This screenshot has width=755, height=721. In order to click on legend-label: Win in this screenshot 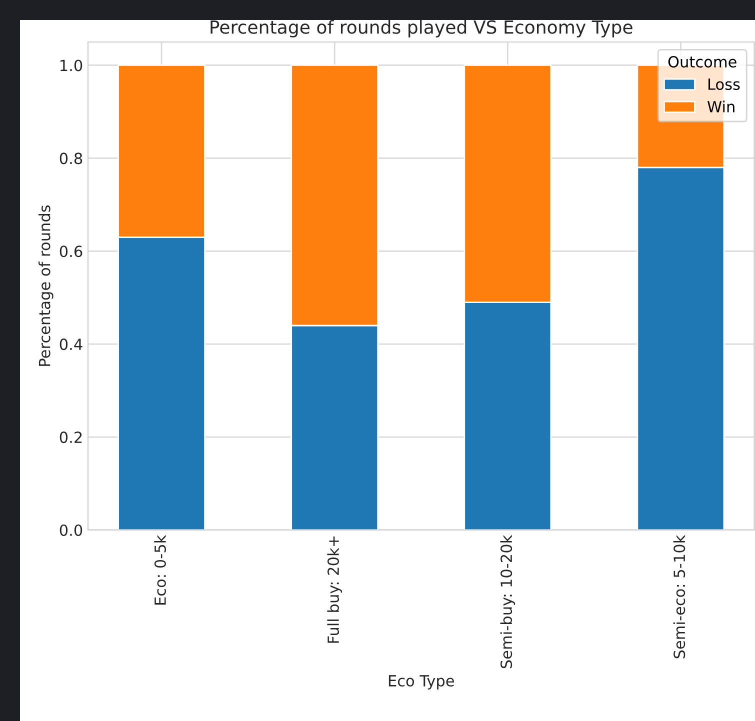, I will do `click(720, 106)`.